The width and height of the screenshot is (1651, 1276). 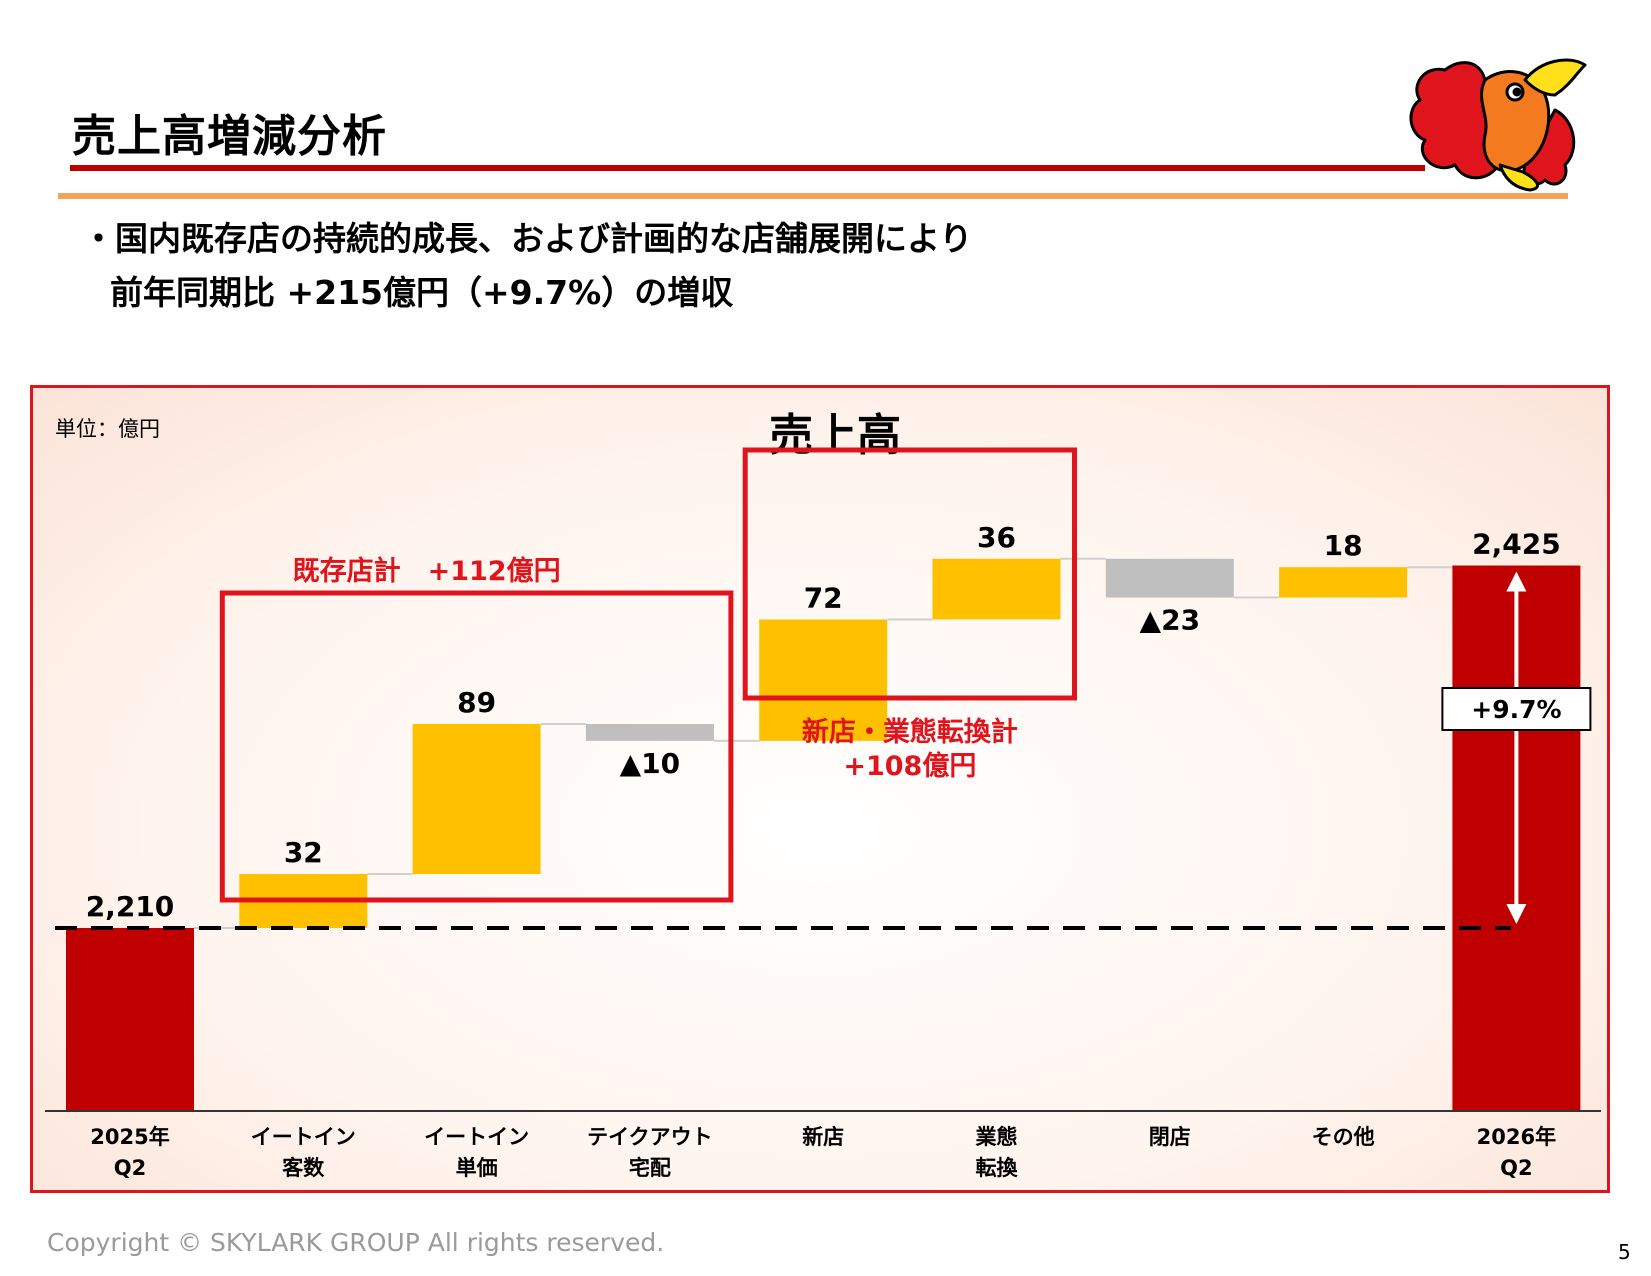 What do you see at coordinates (747, 168) in the screenshot?
I see `title-underline` at bounding box center [747, 168].